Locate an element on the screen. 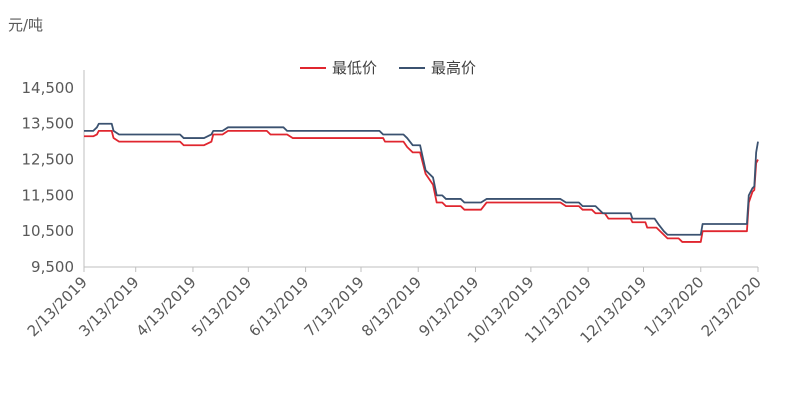  x-tick-label: 8/13/2019 is located at coordinates (391, 306).